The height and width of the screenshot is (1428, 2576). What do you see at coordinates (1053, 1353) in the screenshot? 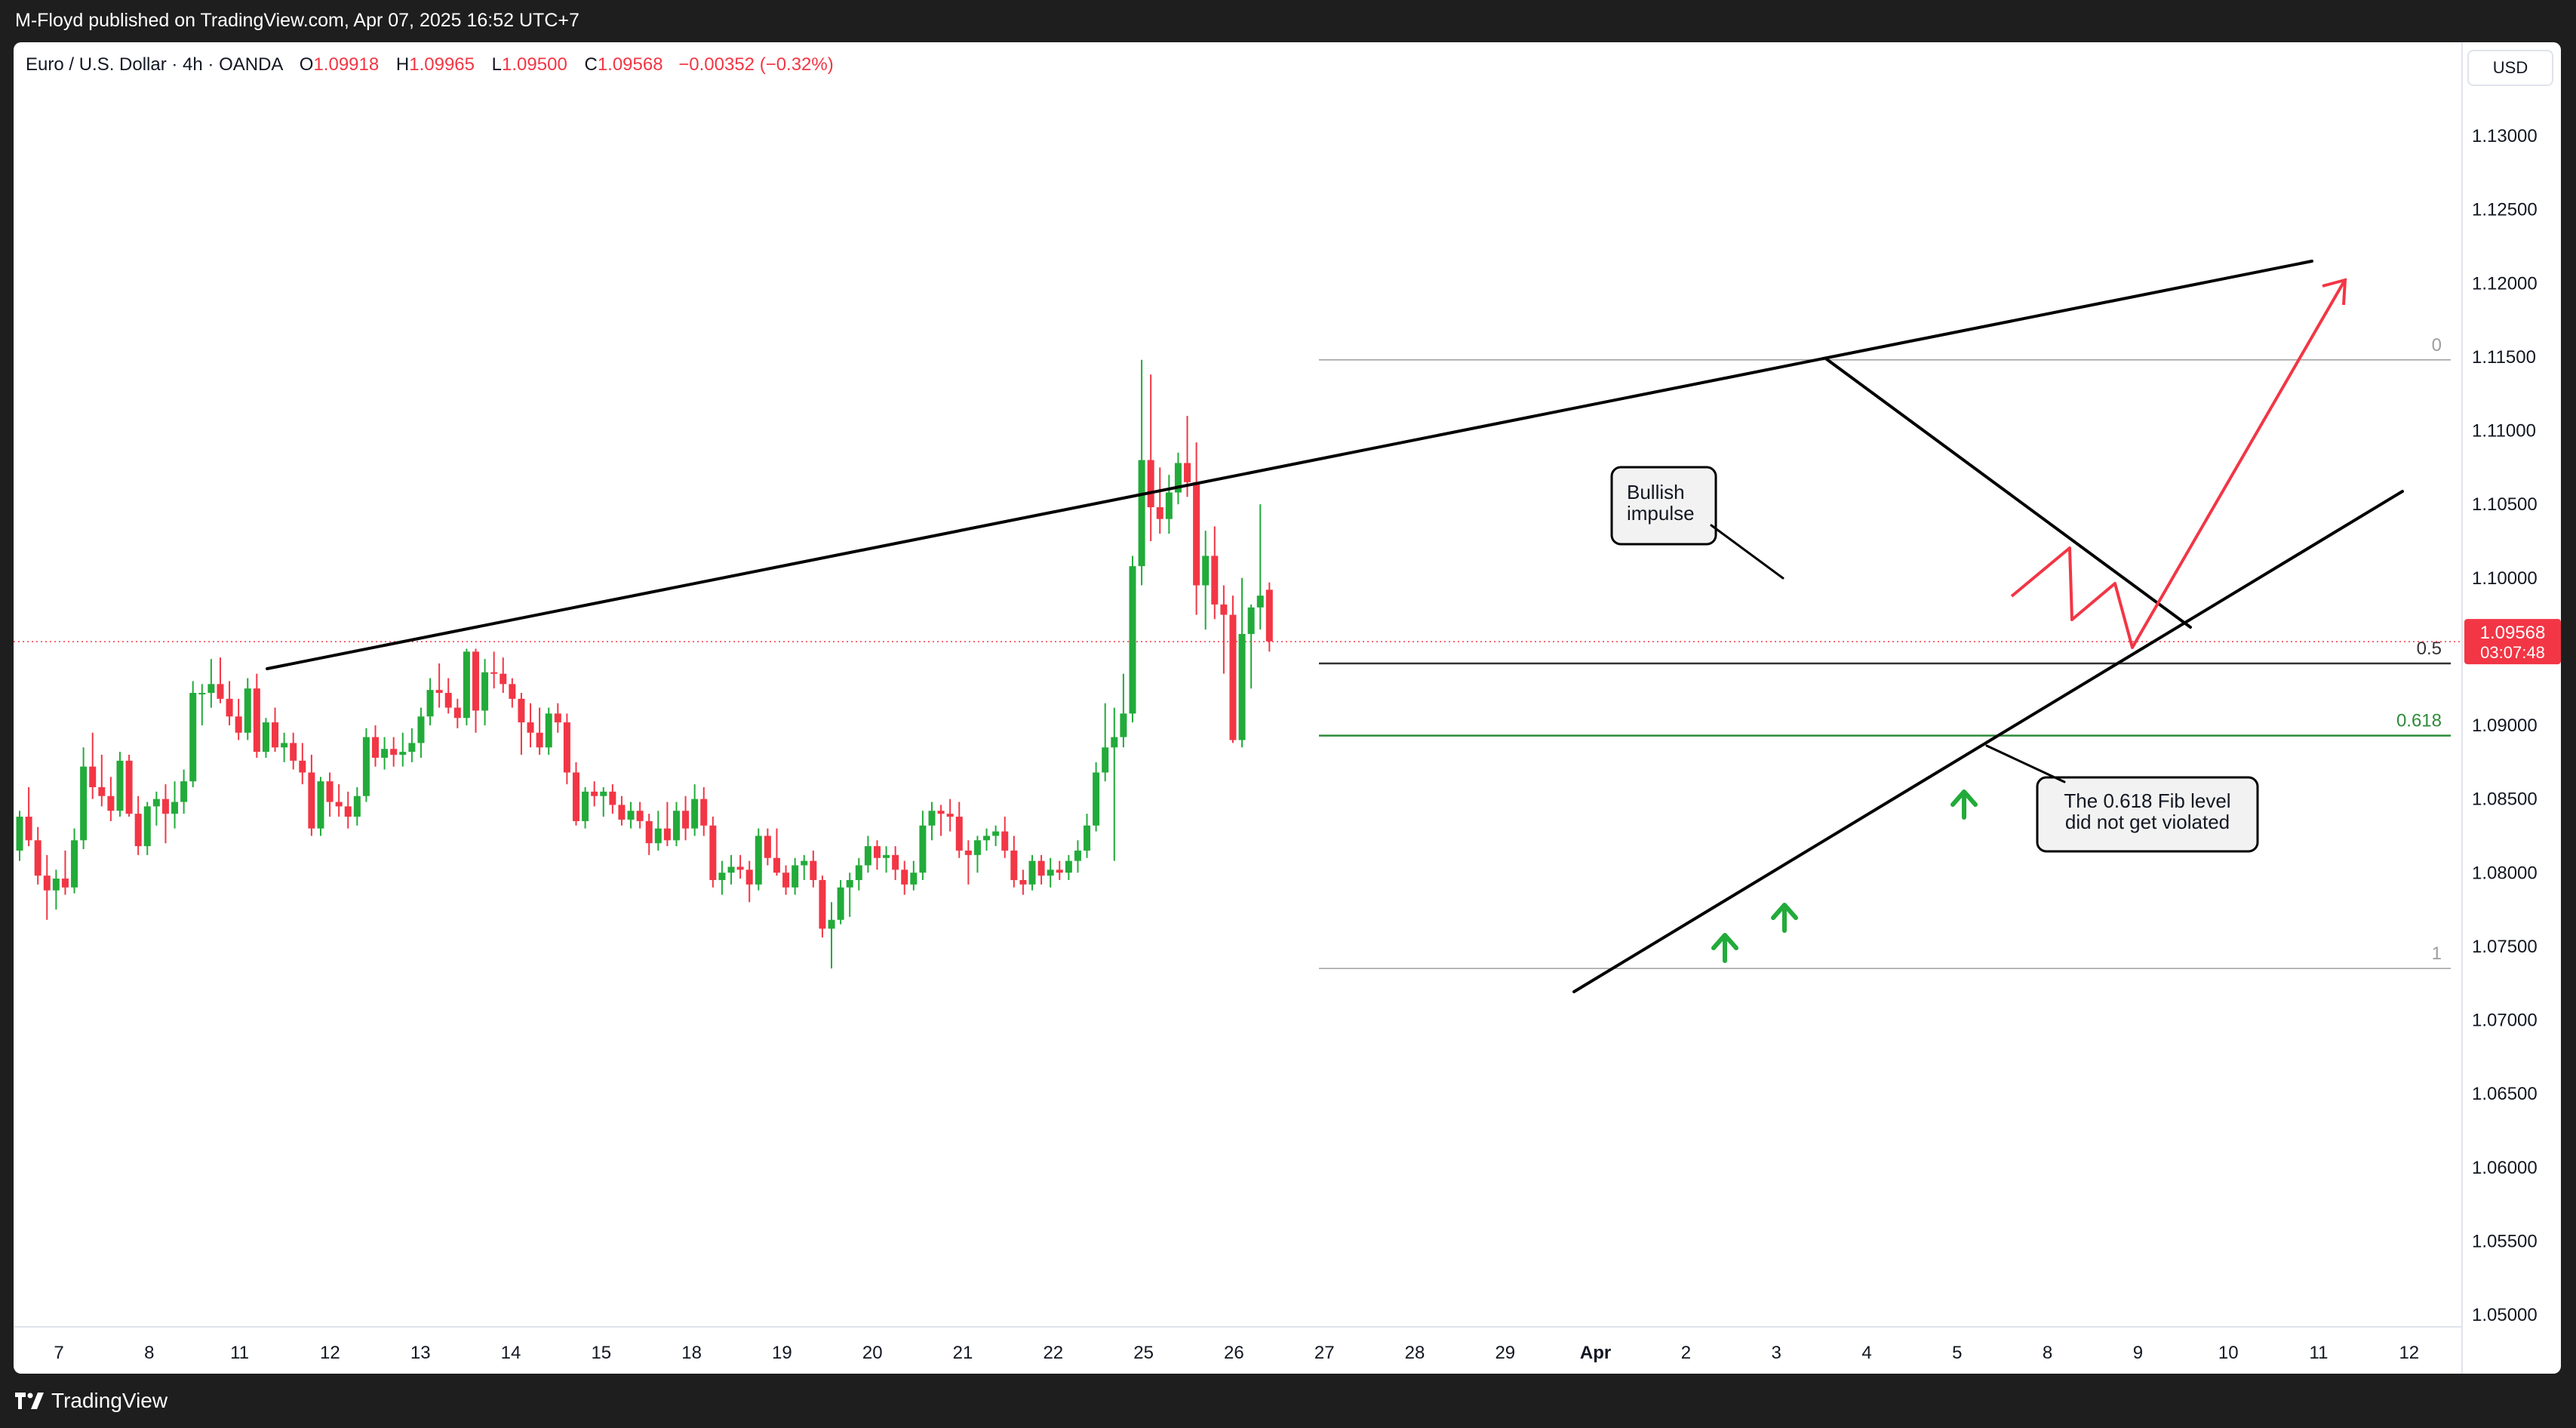
I see `time-tick-label: 22` at bounding box center [1053, 1353].